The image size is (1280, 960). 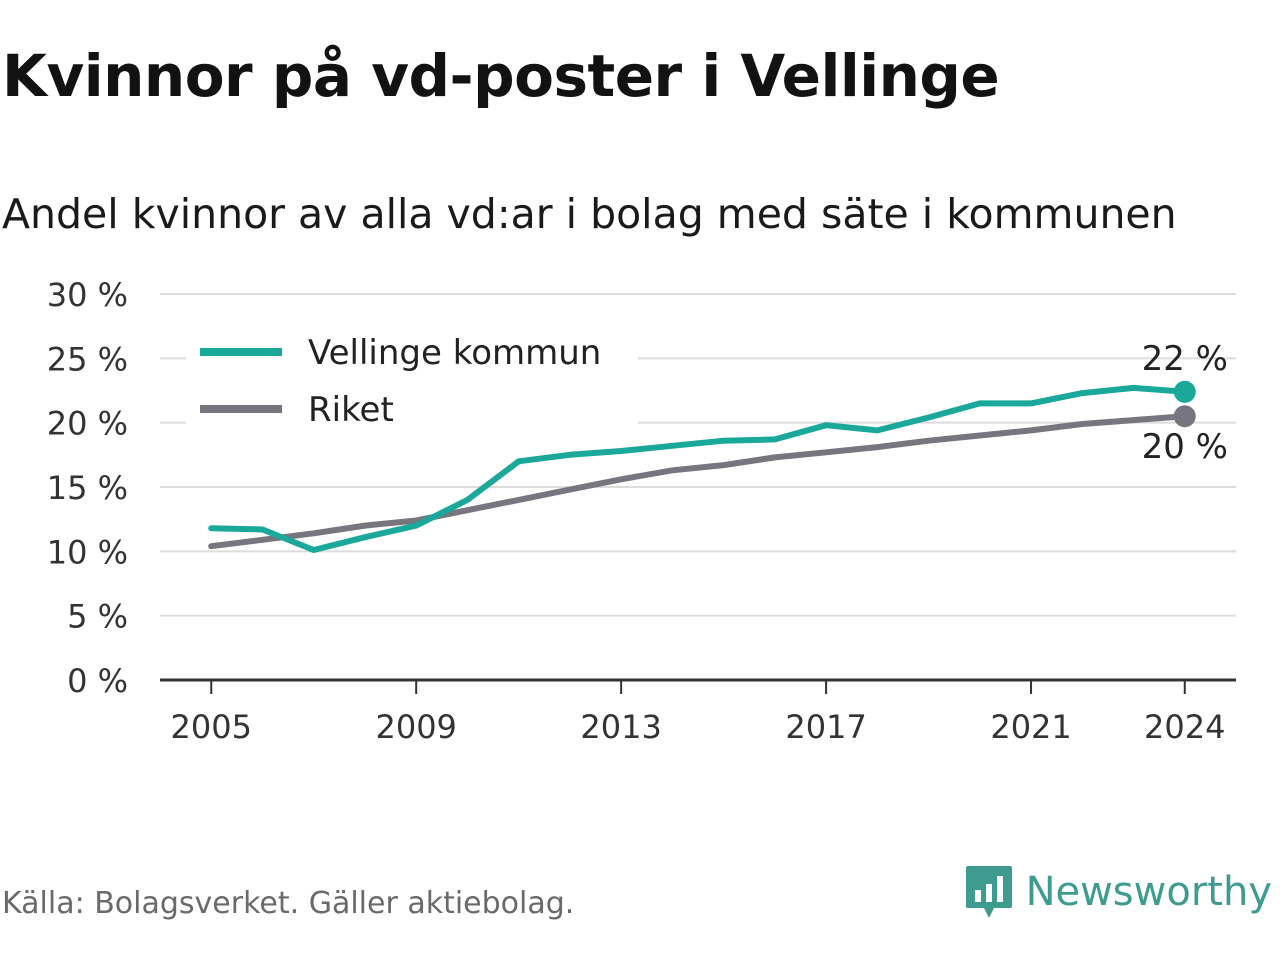 I want to click on y-axis: 0 % 5 % 10 % 15 % 20 % 25 % 30 %, so click(x=87, y=488).